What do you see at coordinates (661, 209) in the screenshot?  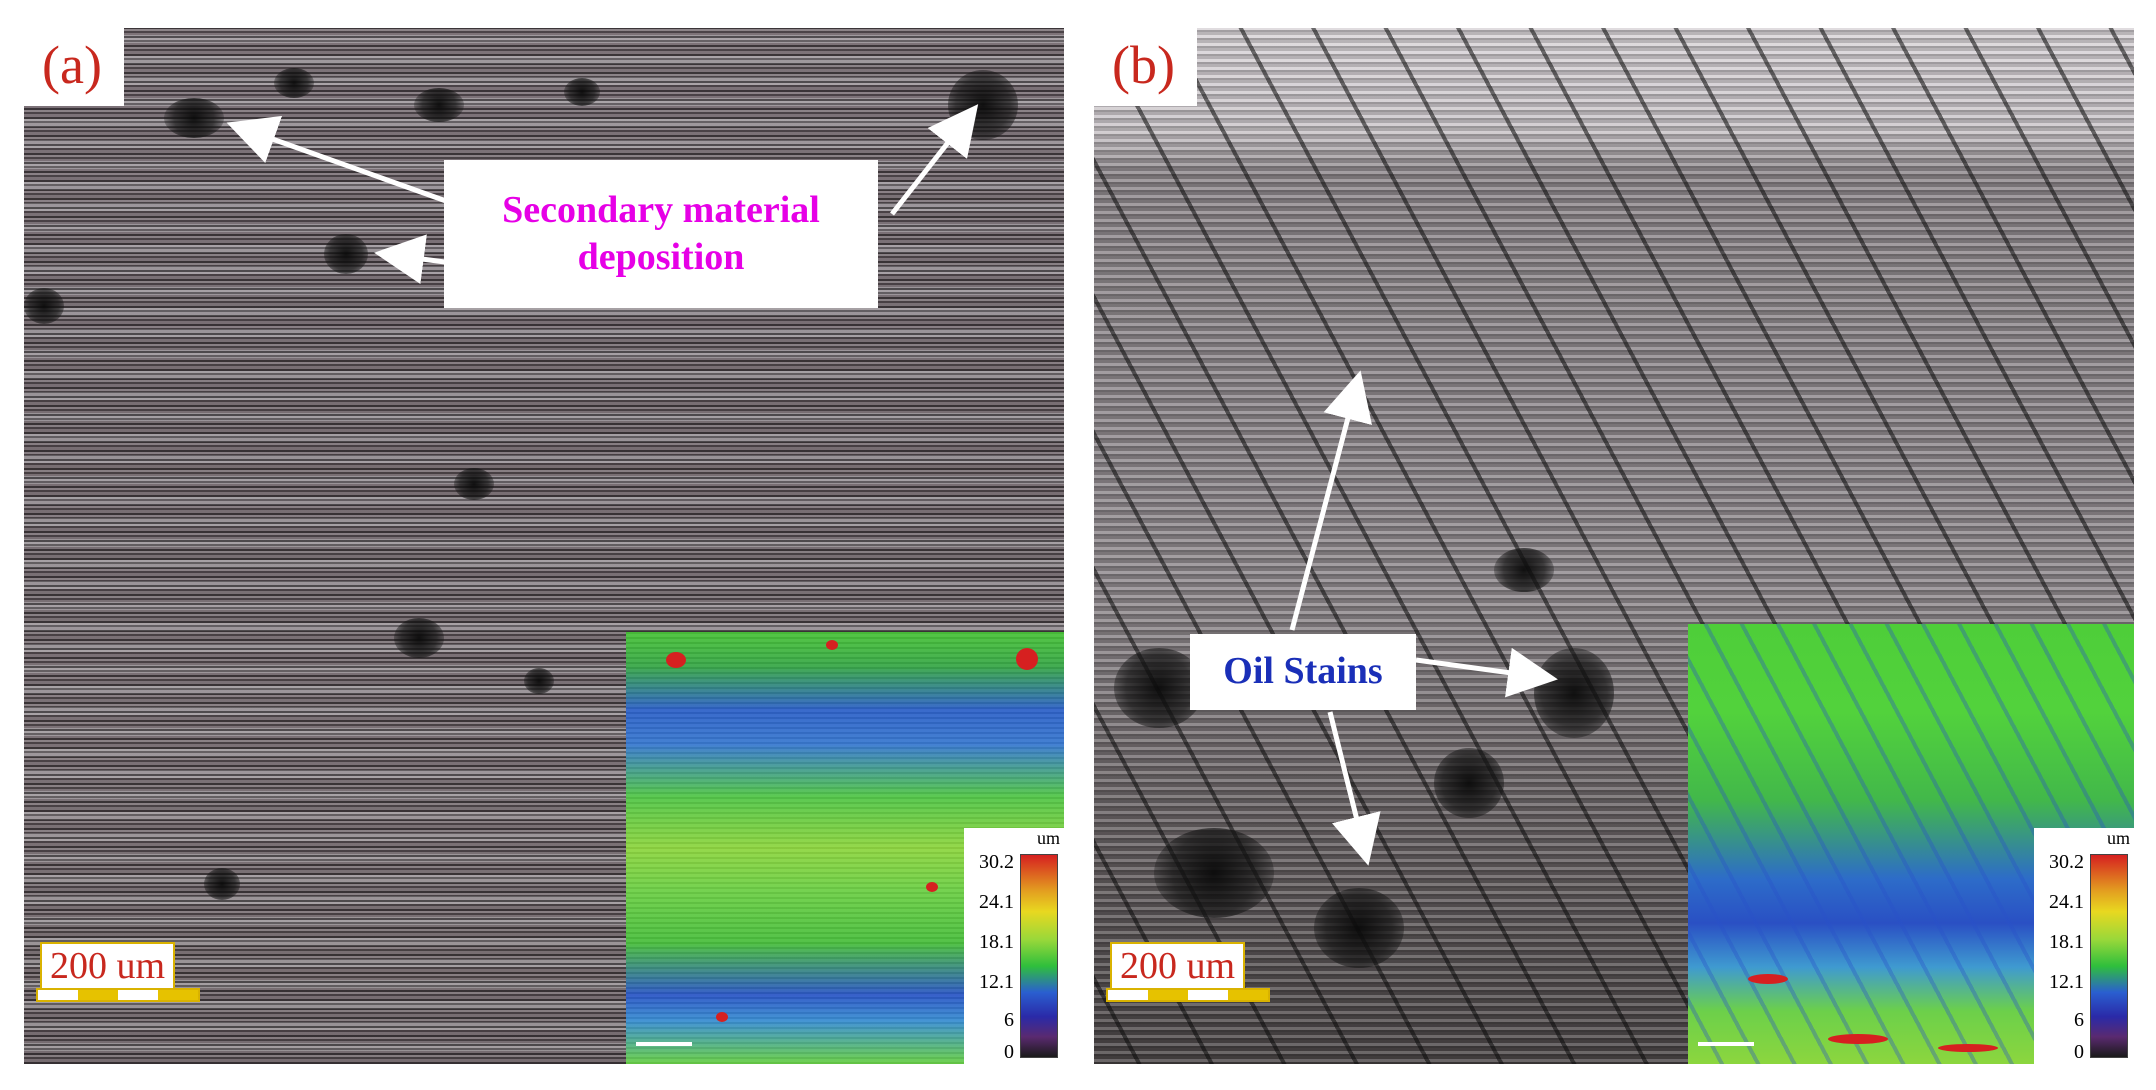 I see `callout-line: Secondary material` at bounding box center [661, 209].